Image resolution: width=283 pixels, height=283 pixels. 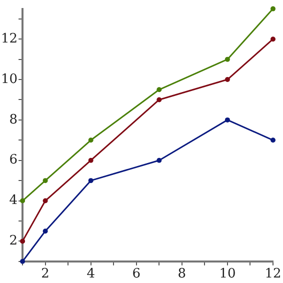 I want to click on y-tick-label: 8, so click(x=13, y=120).